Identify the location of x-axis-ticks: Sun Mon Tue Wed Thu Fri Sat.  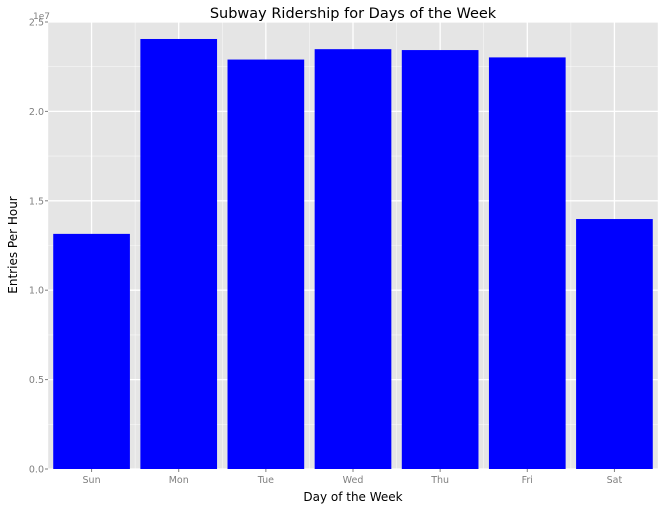
(353, 477).